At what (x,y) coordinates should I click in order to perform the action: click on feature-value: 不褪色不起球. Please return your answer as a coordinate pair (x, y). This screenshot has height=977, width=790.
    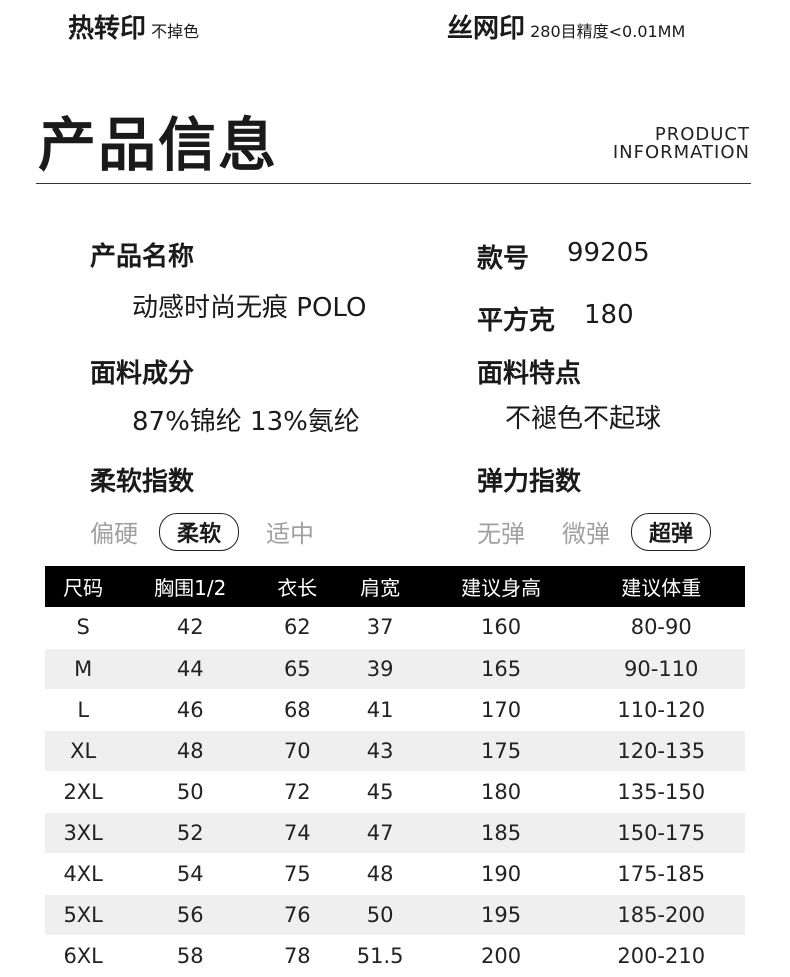
    Looking at the image, I should click on (583, 419).